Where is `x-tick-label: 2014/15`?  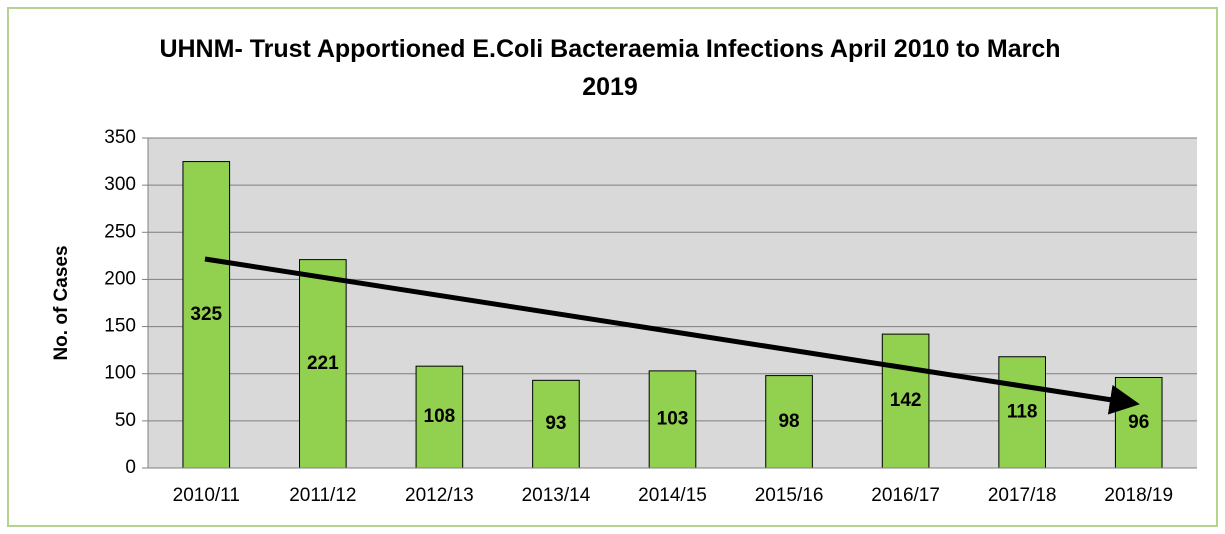
x-tick-label: 2014/15 is located at coordinates (672, 495).